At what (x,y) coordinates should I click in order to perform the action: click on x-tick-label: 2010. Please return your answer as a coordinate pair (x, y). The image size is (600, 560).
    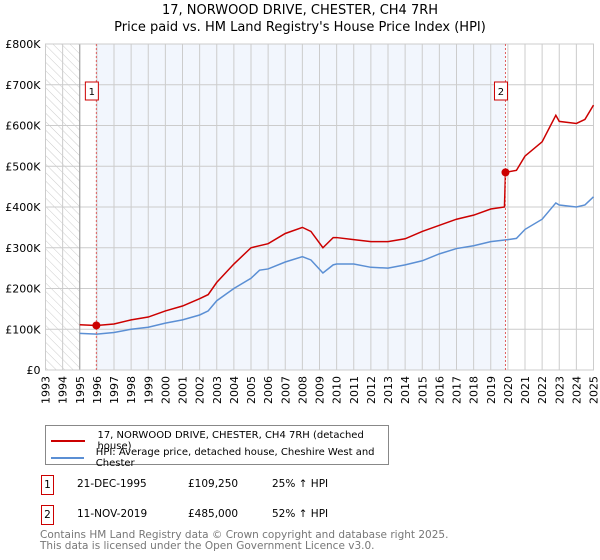
    Looking at the image, I should click on (337, 390).